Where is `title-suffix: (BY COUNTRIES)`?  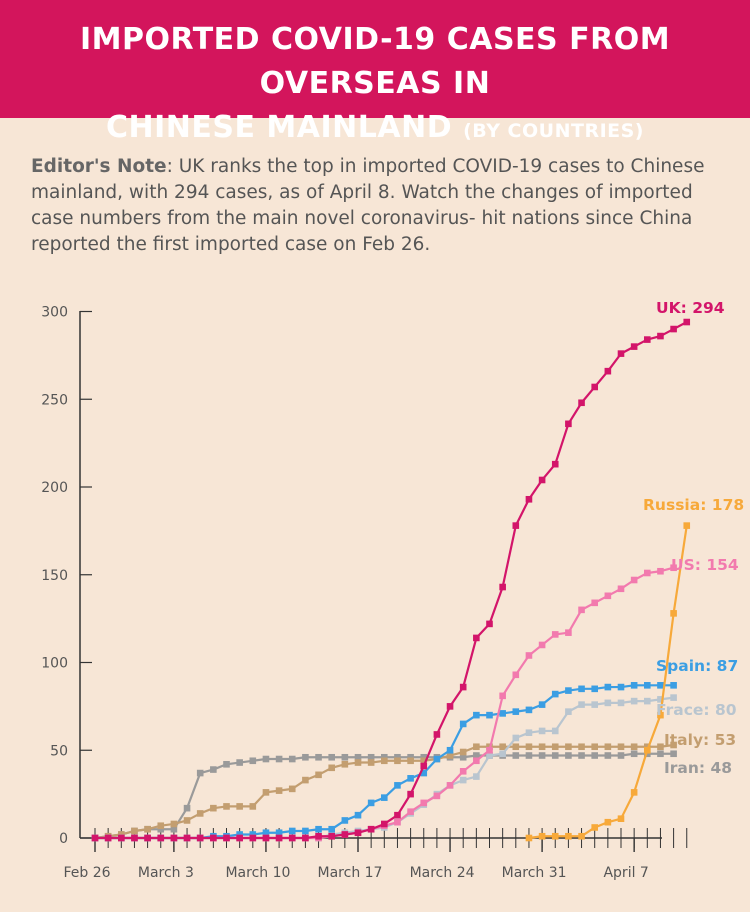
title-suffix: (BY COUNTRIES) is located at coordinates (553, 131).